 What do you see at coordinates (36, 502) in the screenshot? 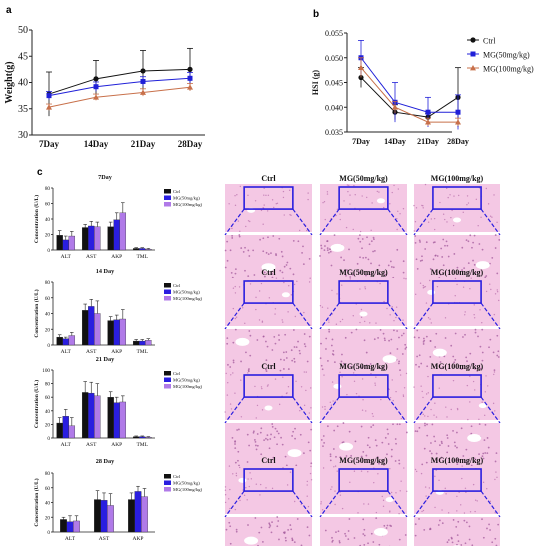
I see `y-axis-label: Concentration (U/L)` at bounding box center [36, 502].